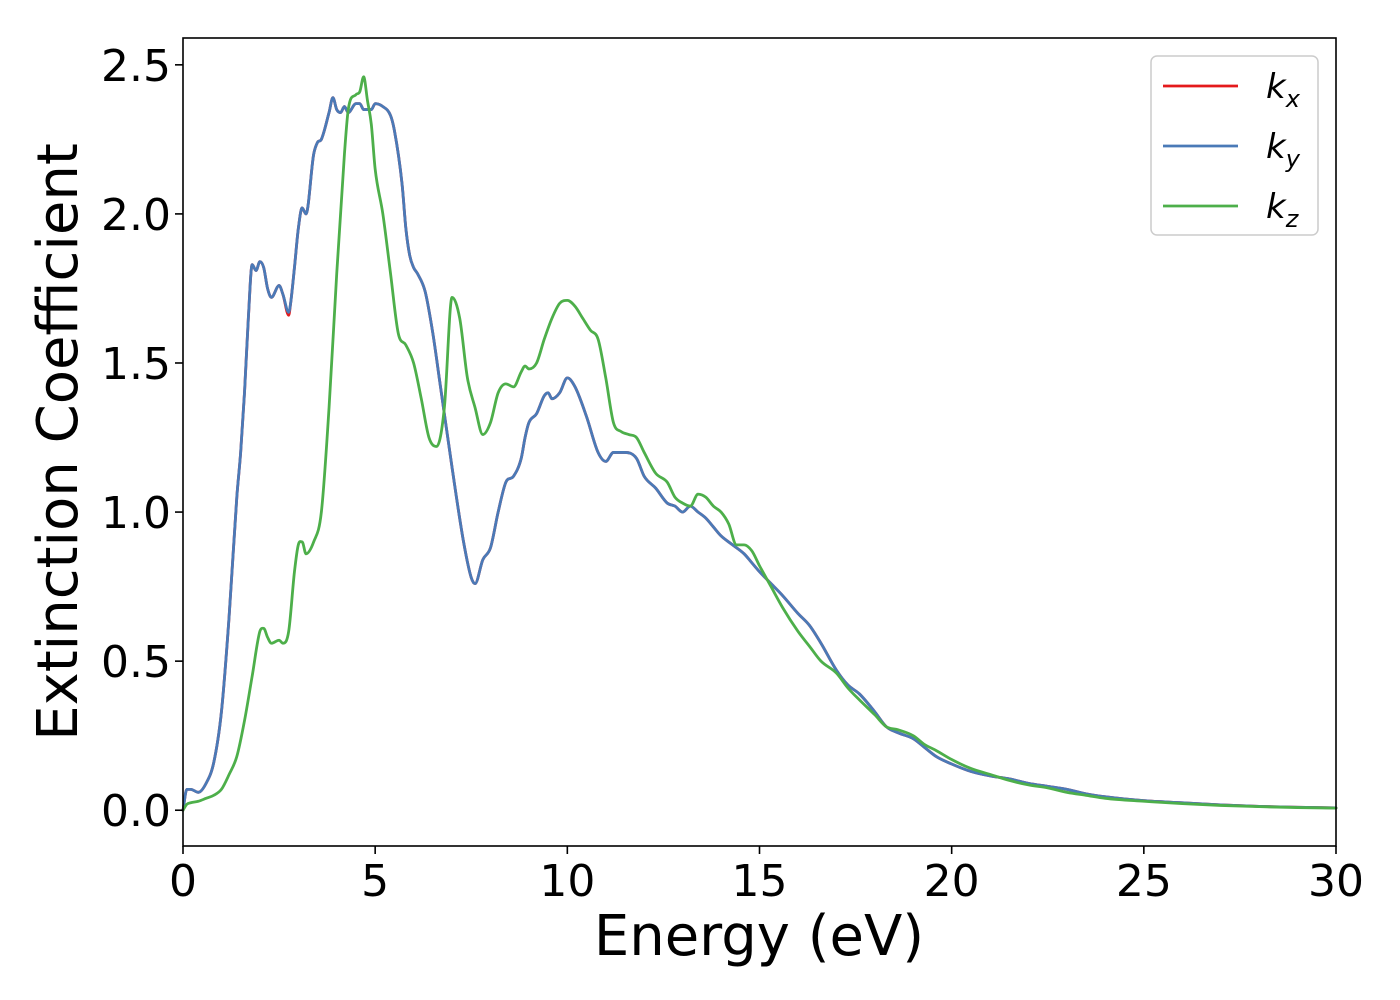  What do you see at coordinates (142, 439) in the screenshot?
I see `y-axis-ticks: 0.0 0.5 1.0 1.5 2.0 2.5` at bounding box center [142, 439].